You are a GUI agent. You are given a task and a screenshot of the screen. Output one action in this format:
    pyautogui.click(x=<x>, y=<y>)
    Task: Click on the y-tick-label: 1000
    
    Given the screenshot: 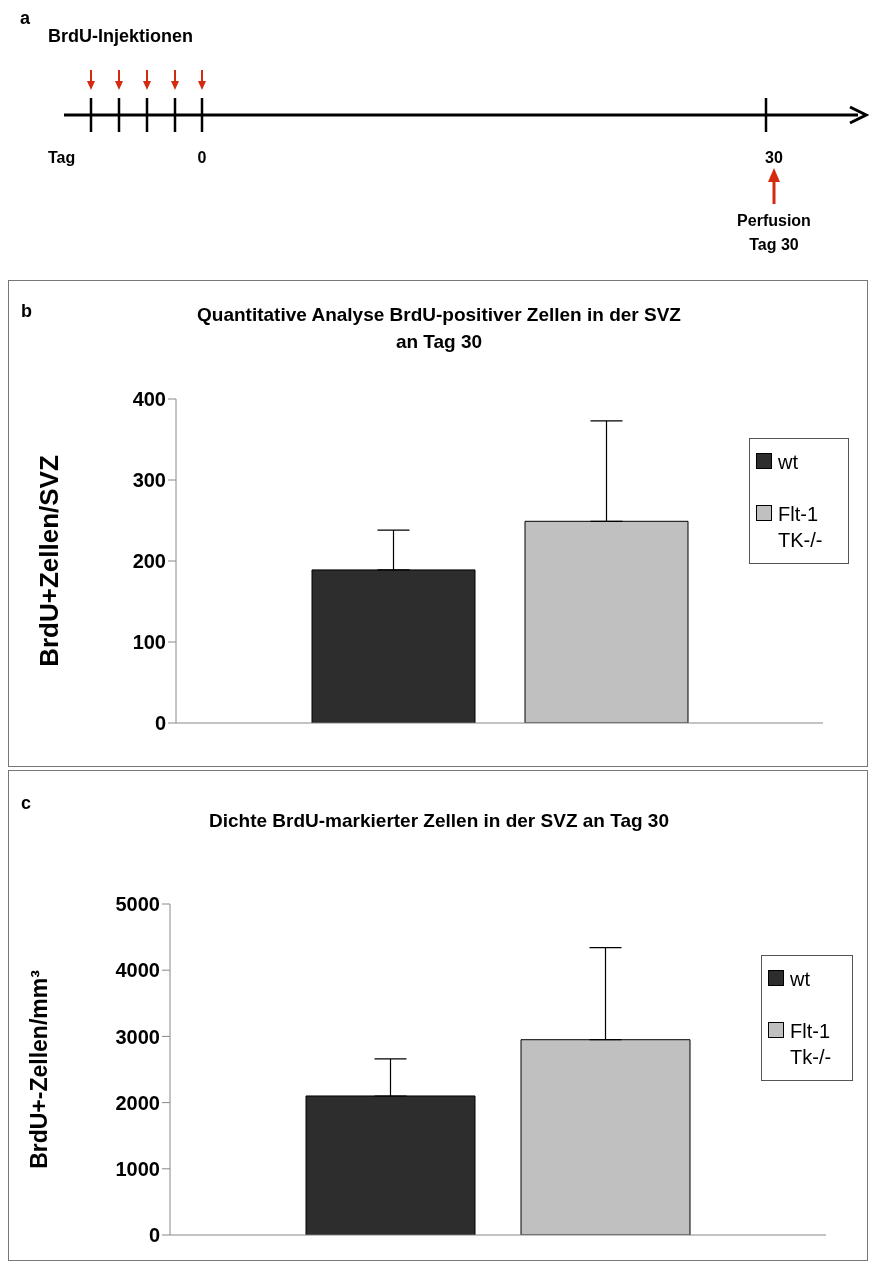 What is the action you would take?
    pyautogui.click(x=137, y=1168)
    